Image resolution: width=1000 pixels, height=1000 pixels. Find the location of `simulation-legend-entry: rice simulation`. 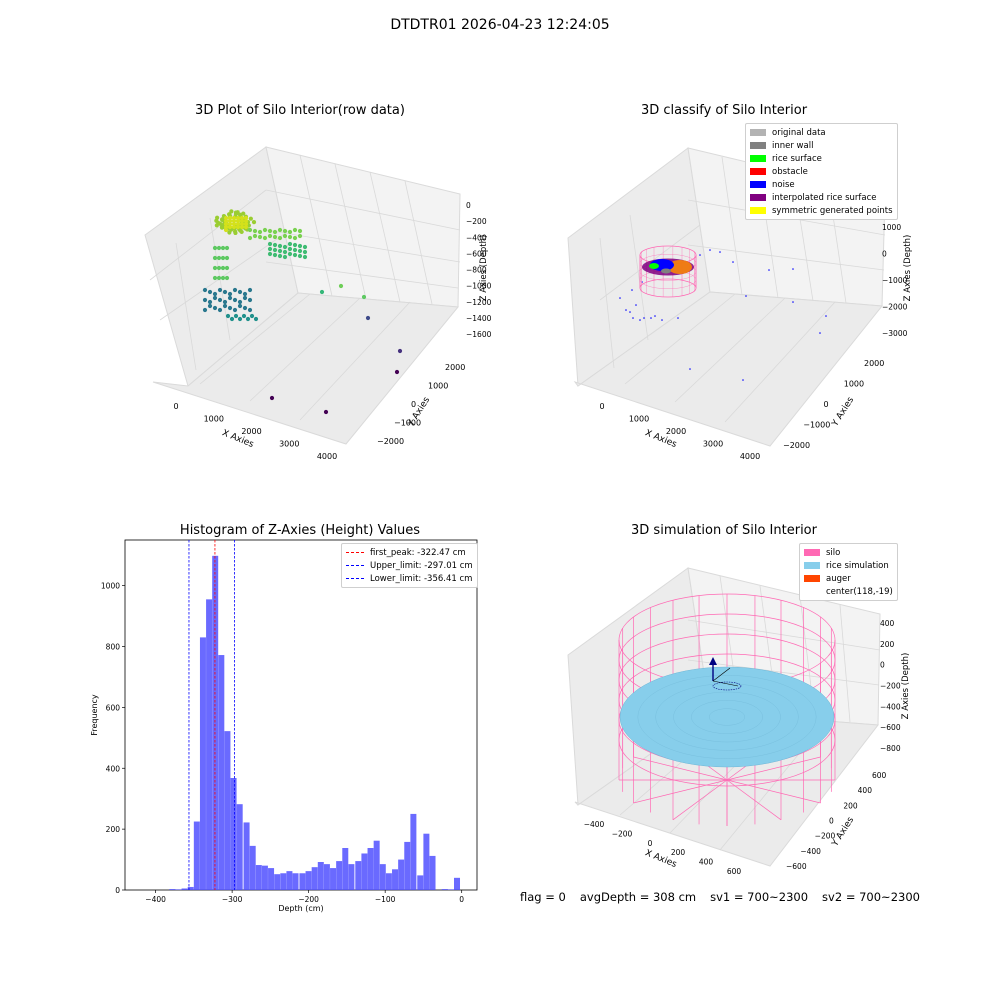

simulation-legend-entry: rice simulation is located at coordinates (848, 565).